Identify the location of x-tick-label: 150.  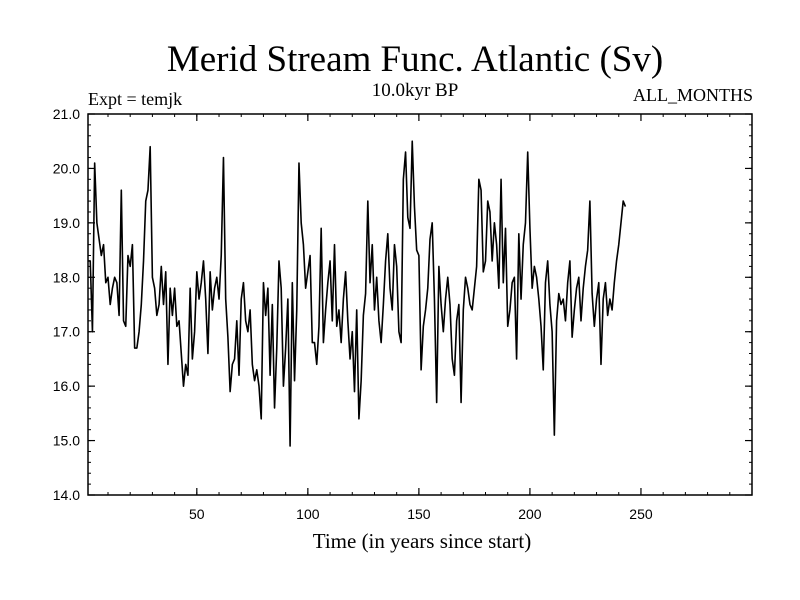
(419, 514).